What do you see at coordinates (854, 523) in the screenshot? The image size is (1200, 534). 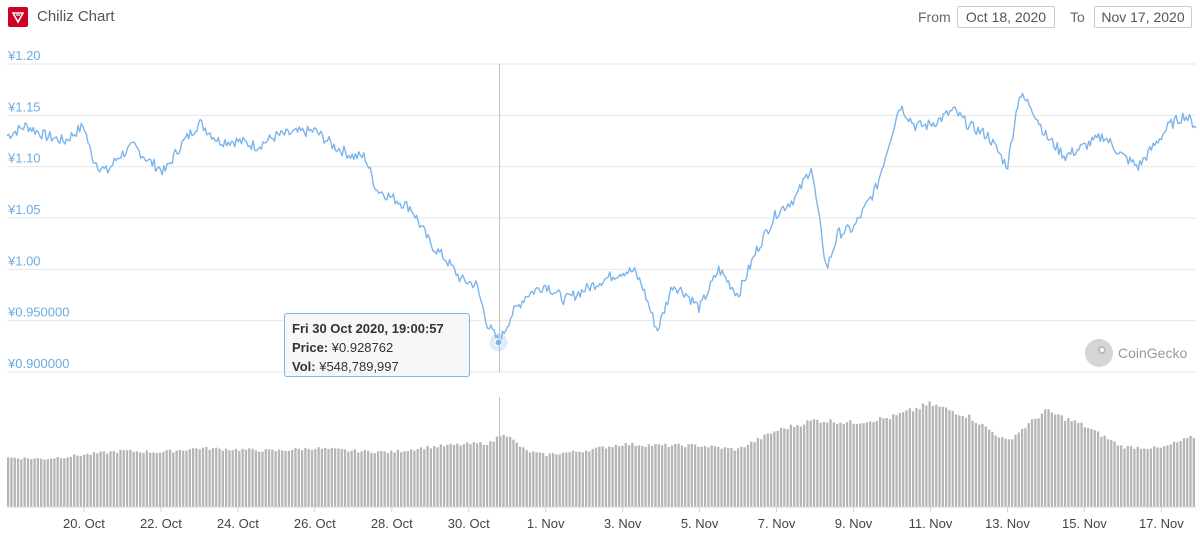 I see `x-tick-label: 9. Nov` at bounding box center [854, 523].